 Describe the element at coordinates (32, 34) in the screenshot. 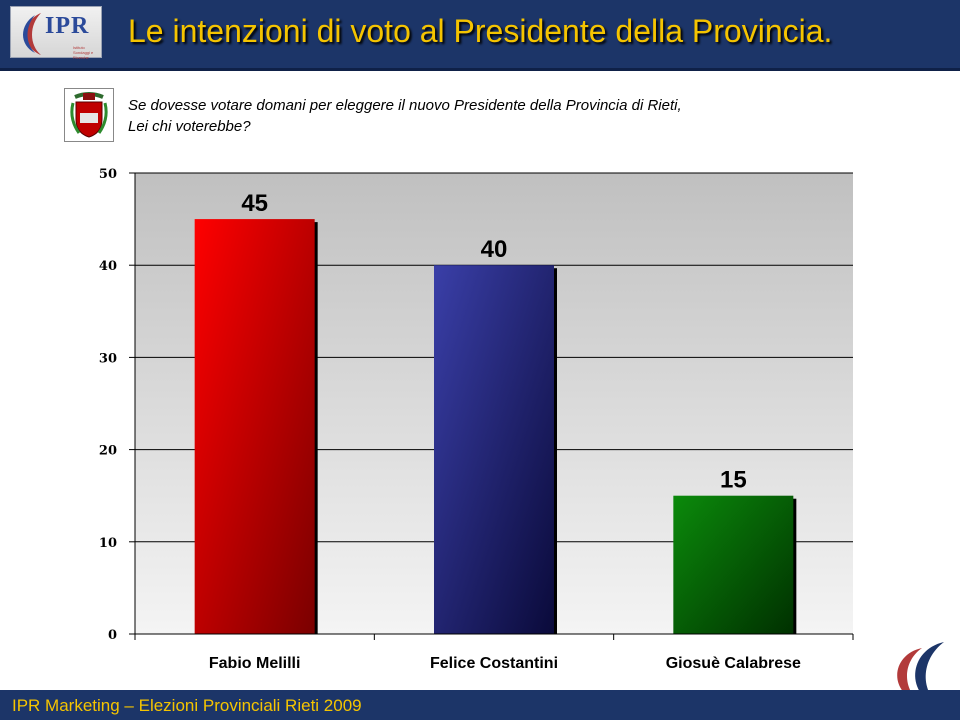

I see `ipr-logo-crescent` at that location.